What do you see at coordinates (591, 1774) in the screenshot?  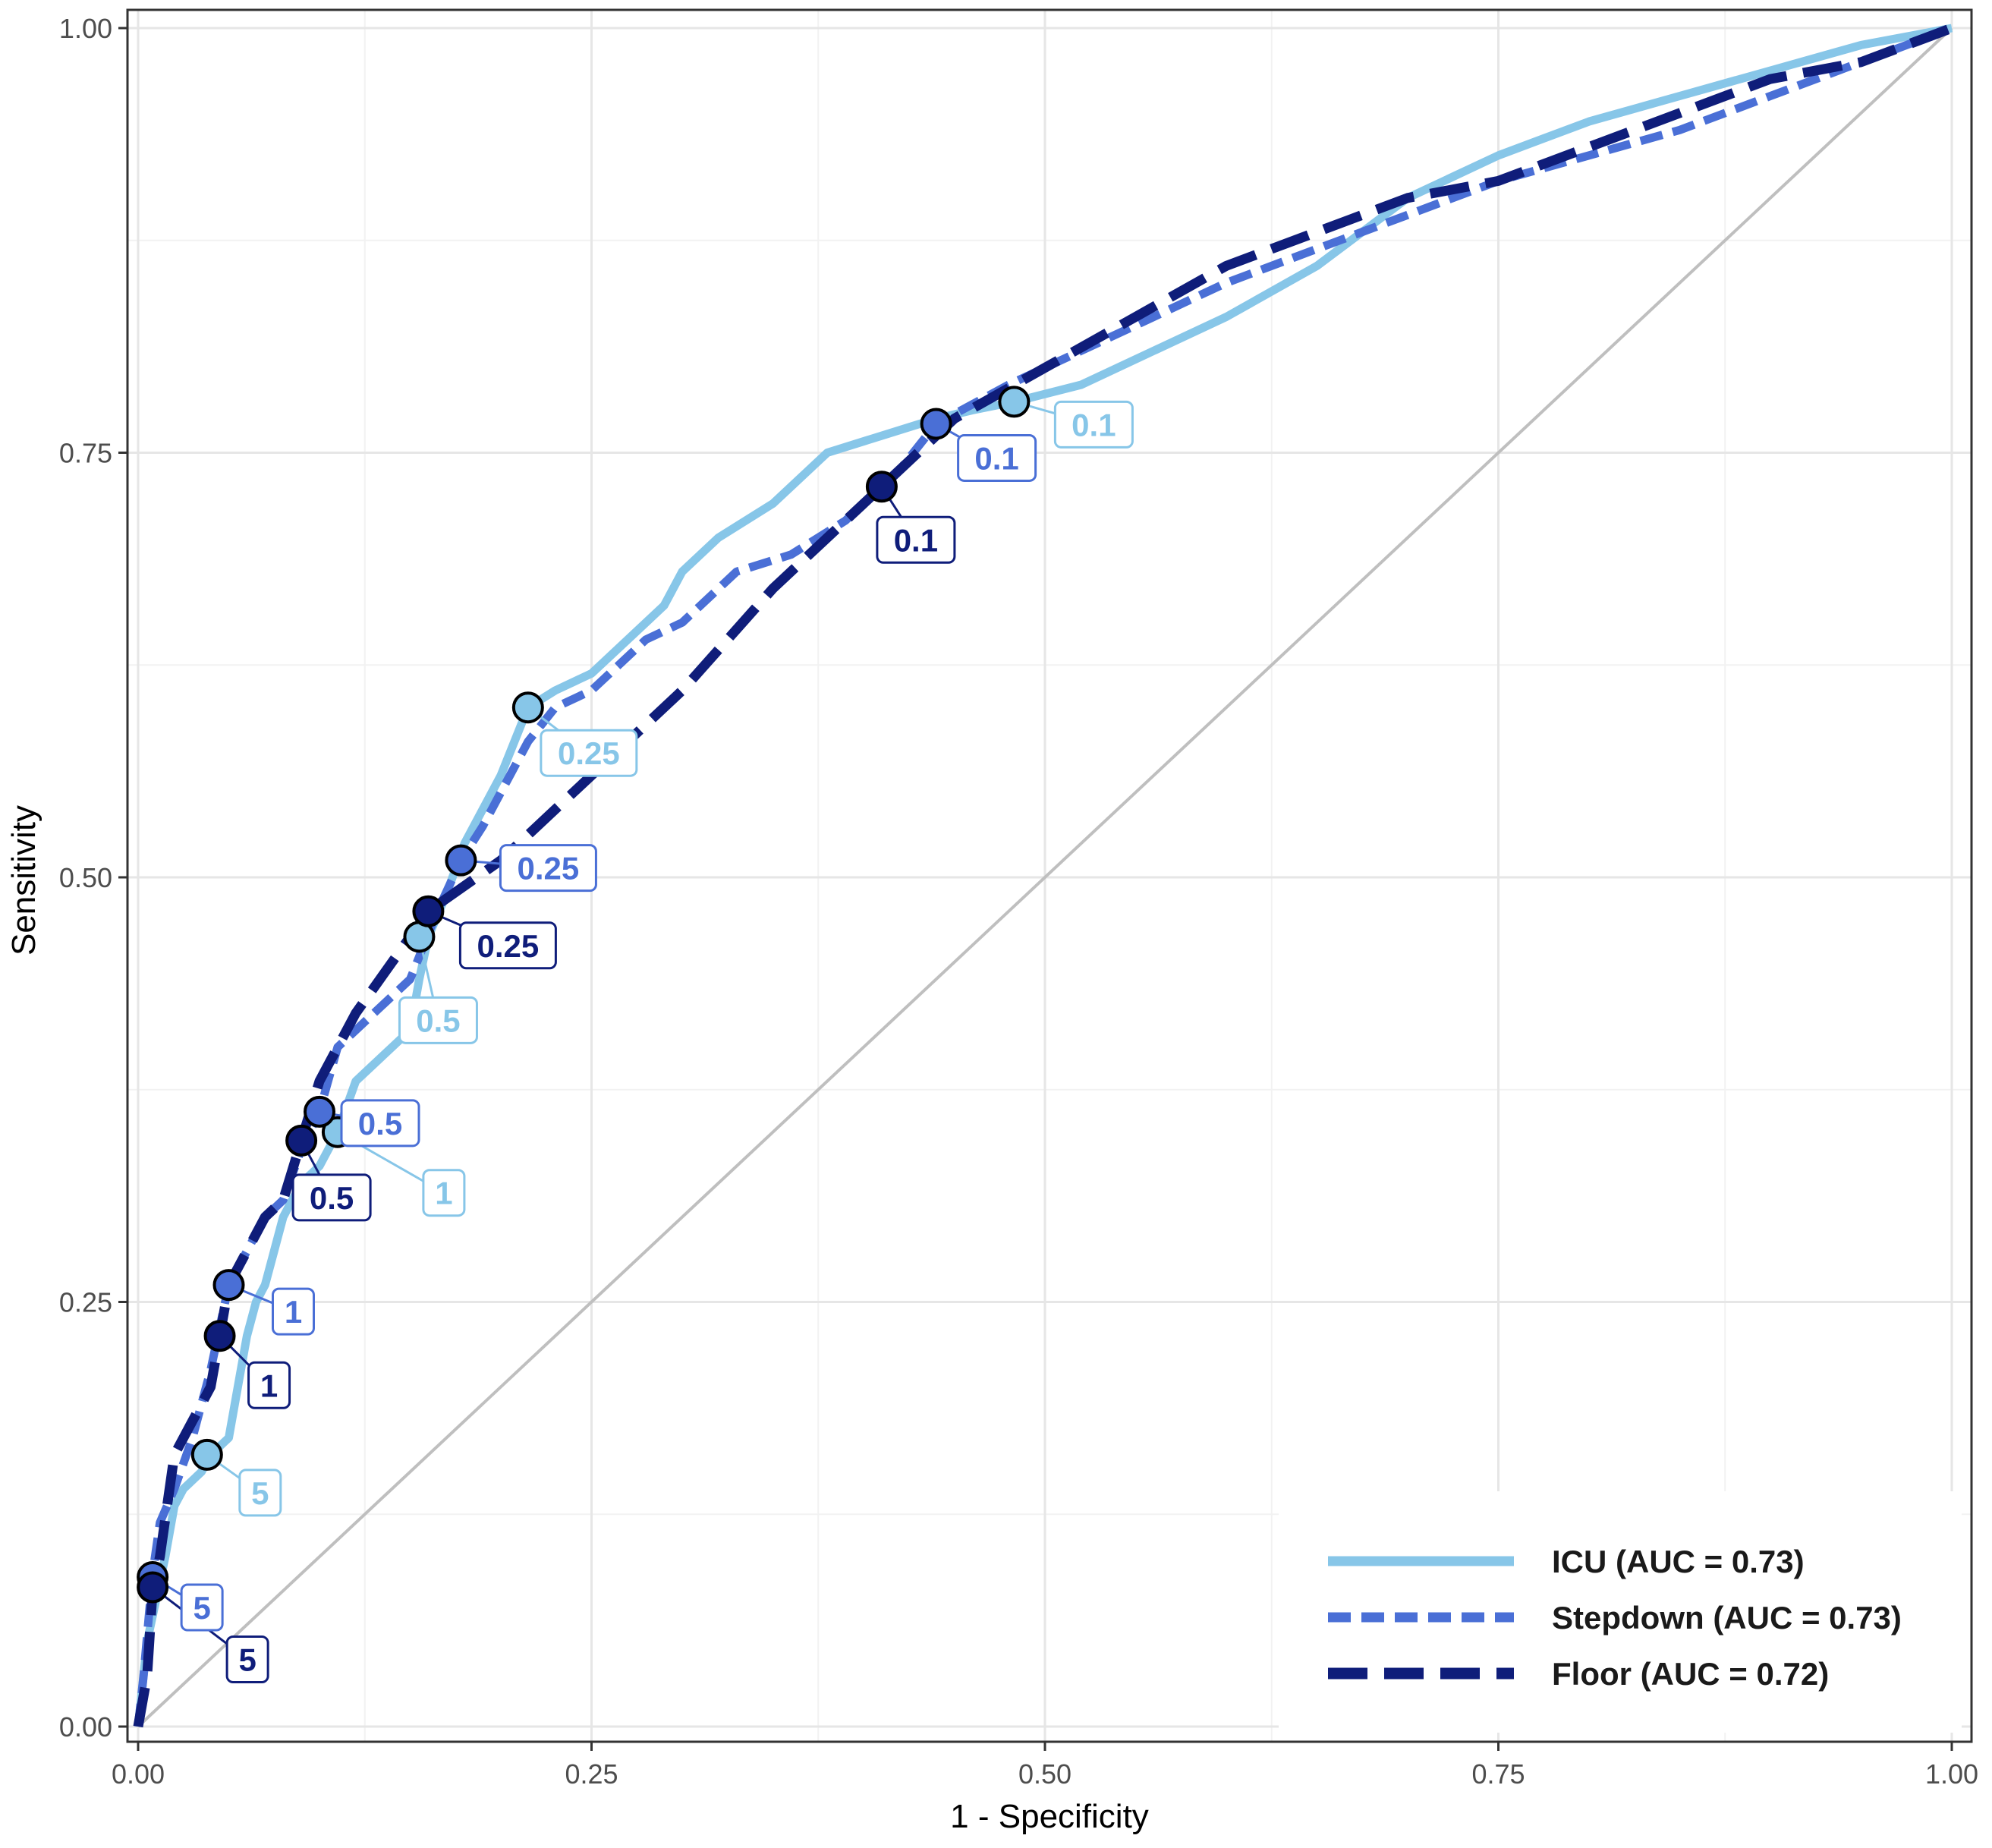 I see `x-tick-label: 0.25` at bounding box center [591, 1774].